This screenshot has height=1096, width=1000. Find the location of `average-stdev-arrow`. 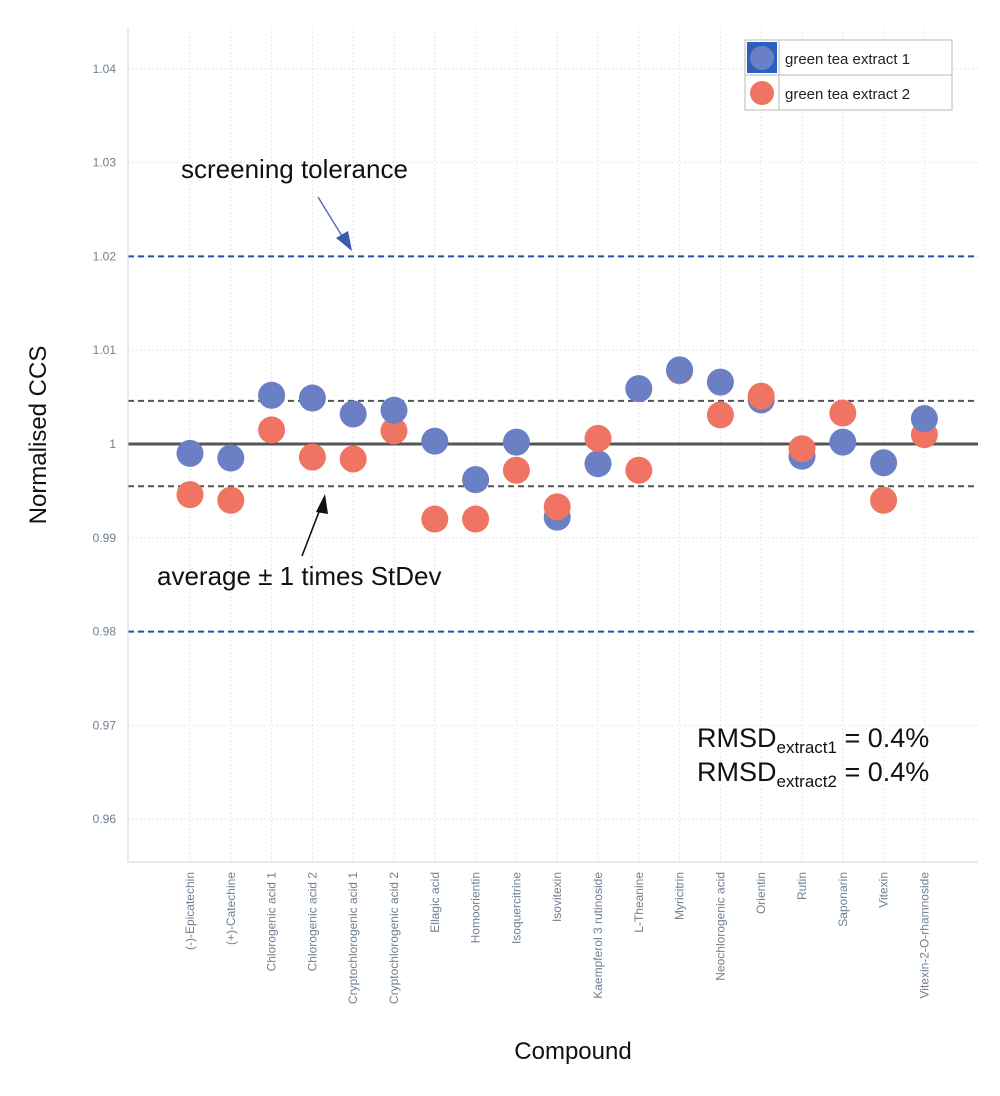

average-stdev-arrow is located at coordinates (312, 530).